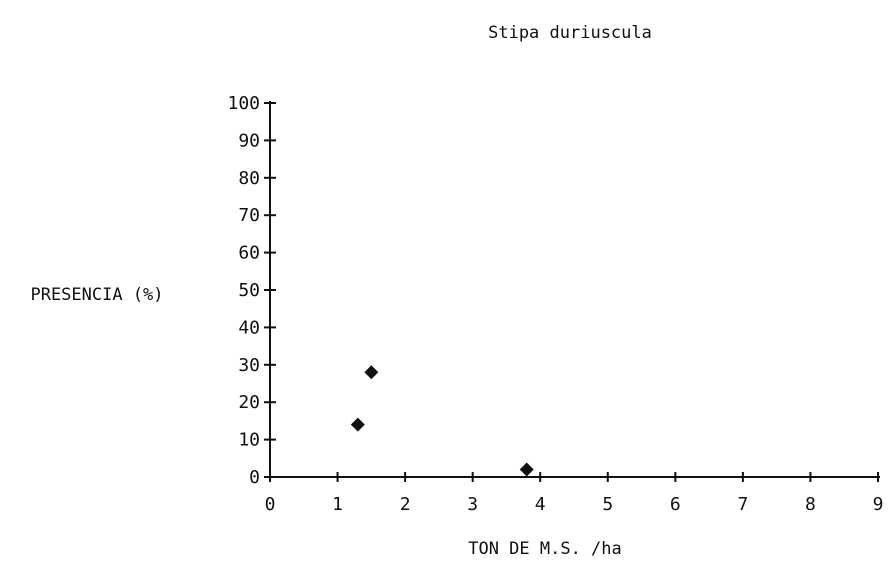 The width and height of the screenshot is (891, 561). I want to click on y-tick-label: 80, so click(249, 178).